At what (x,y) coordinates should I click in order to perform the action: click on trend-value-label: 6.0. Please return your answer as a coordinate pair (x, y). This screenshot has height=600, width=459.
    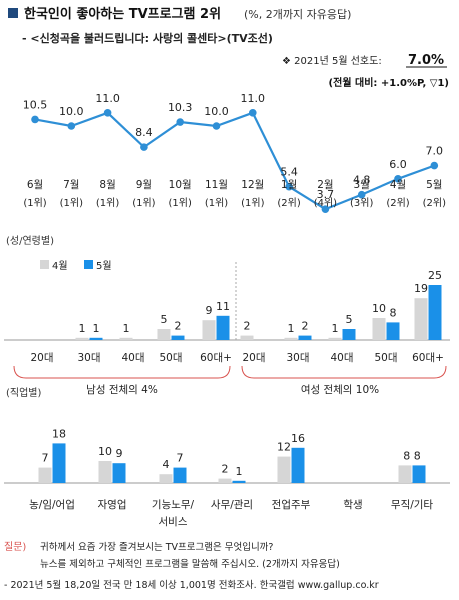
    Looking at the image, I should click on (398, 164).